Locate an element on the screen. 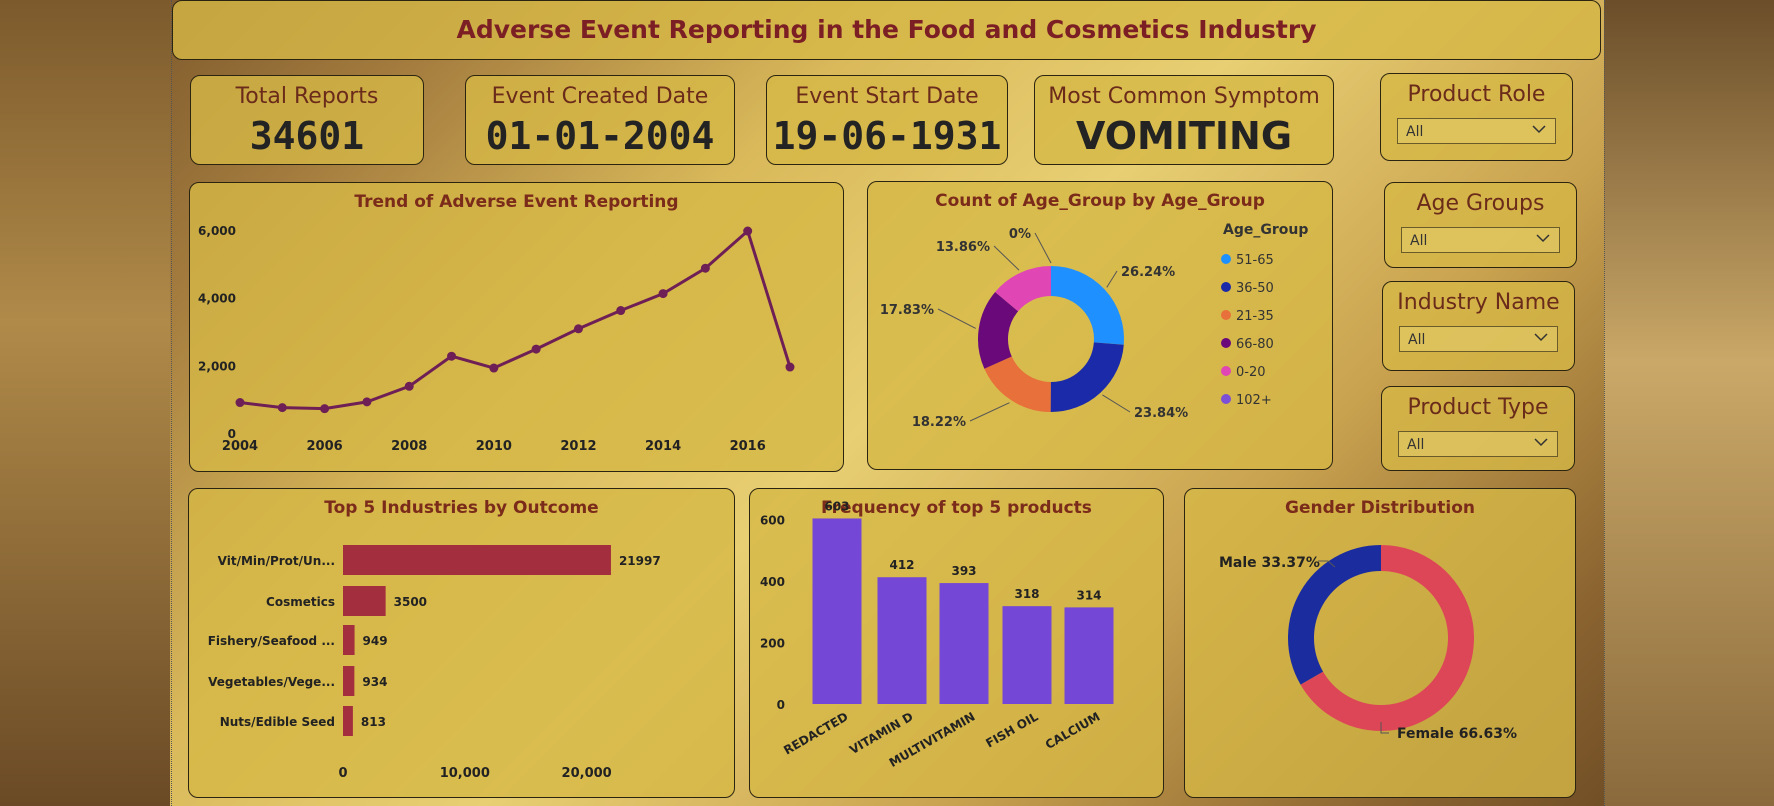  x-tick-label: 2006 is located at coordinates (325, 446).